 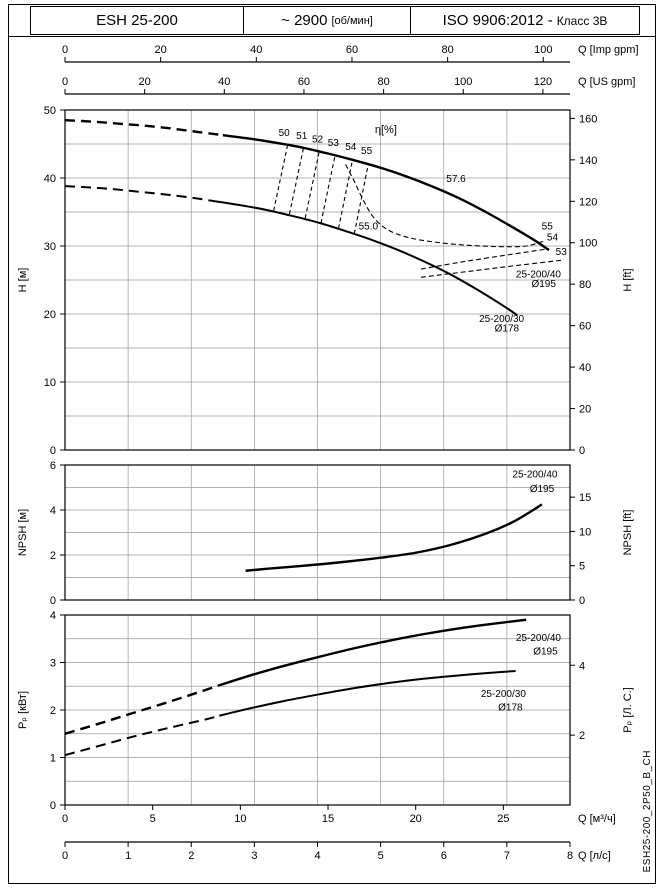 What do you see at coordinates (585, 498) in the screenshot?
I see `axis-tick-label: 15` at bounding box center [585, 498].